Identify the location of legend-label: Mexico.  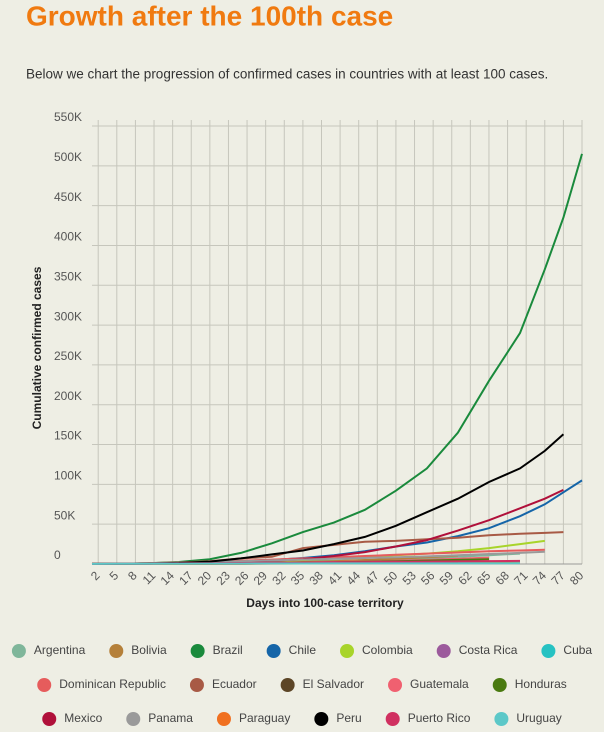
(83, 718).